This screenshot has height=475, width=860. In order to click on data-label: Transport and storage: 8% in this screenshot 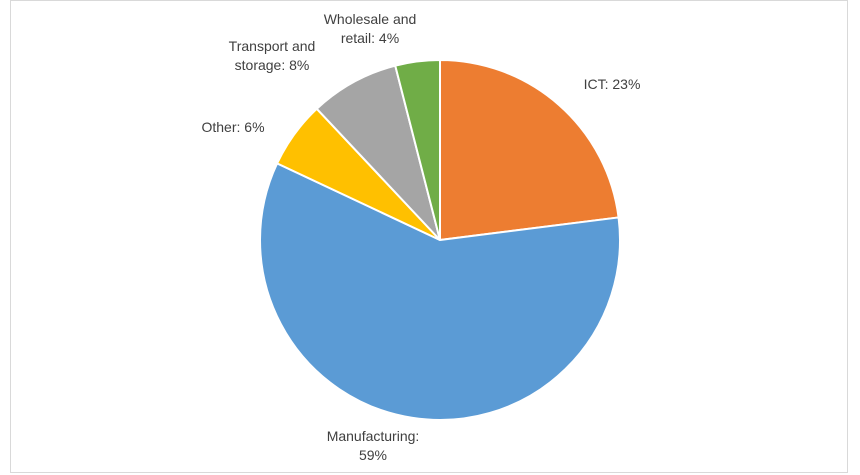, I will do `click(272, 55)`.